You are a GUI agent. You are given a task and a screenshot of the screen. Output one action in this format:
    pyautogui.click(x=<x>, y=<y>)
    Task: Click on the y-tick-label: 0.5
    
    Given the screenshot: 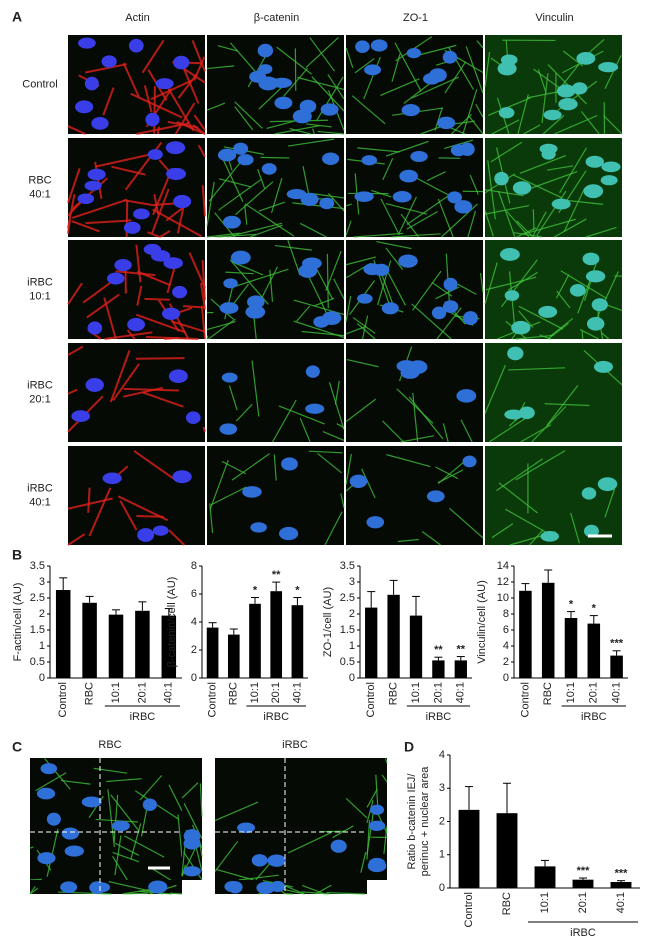 What is the action you would take?
    pyautogui.click(x=37, y=662)
    